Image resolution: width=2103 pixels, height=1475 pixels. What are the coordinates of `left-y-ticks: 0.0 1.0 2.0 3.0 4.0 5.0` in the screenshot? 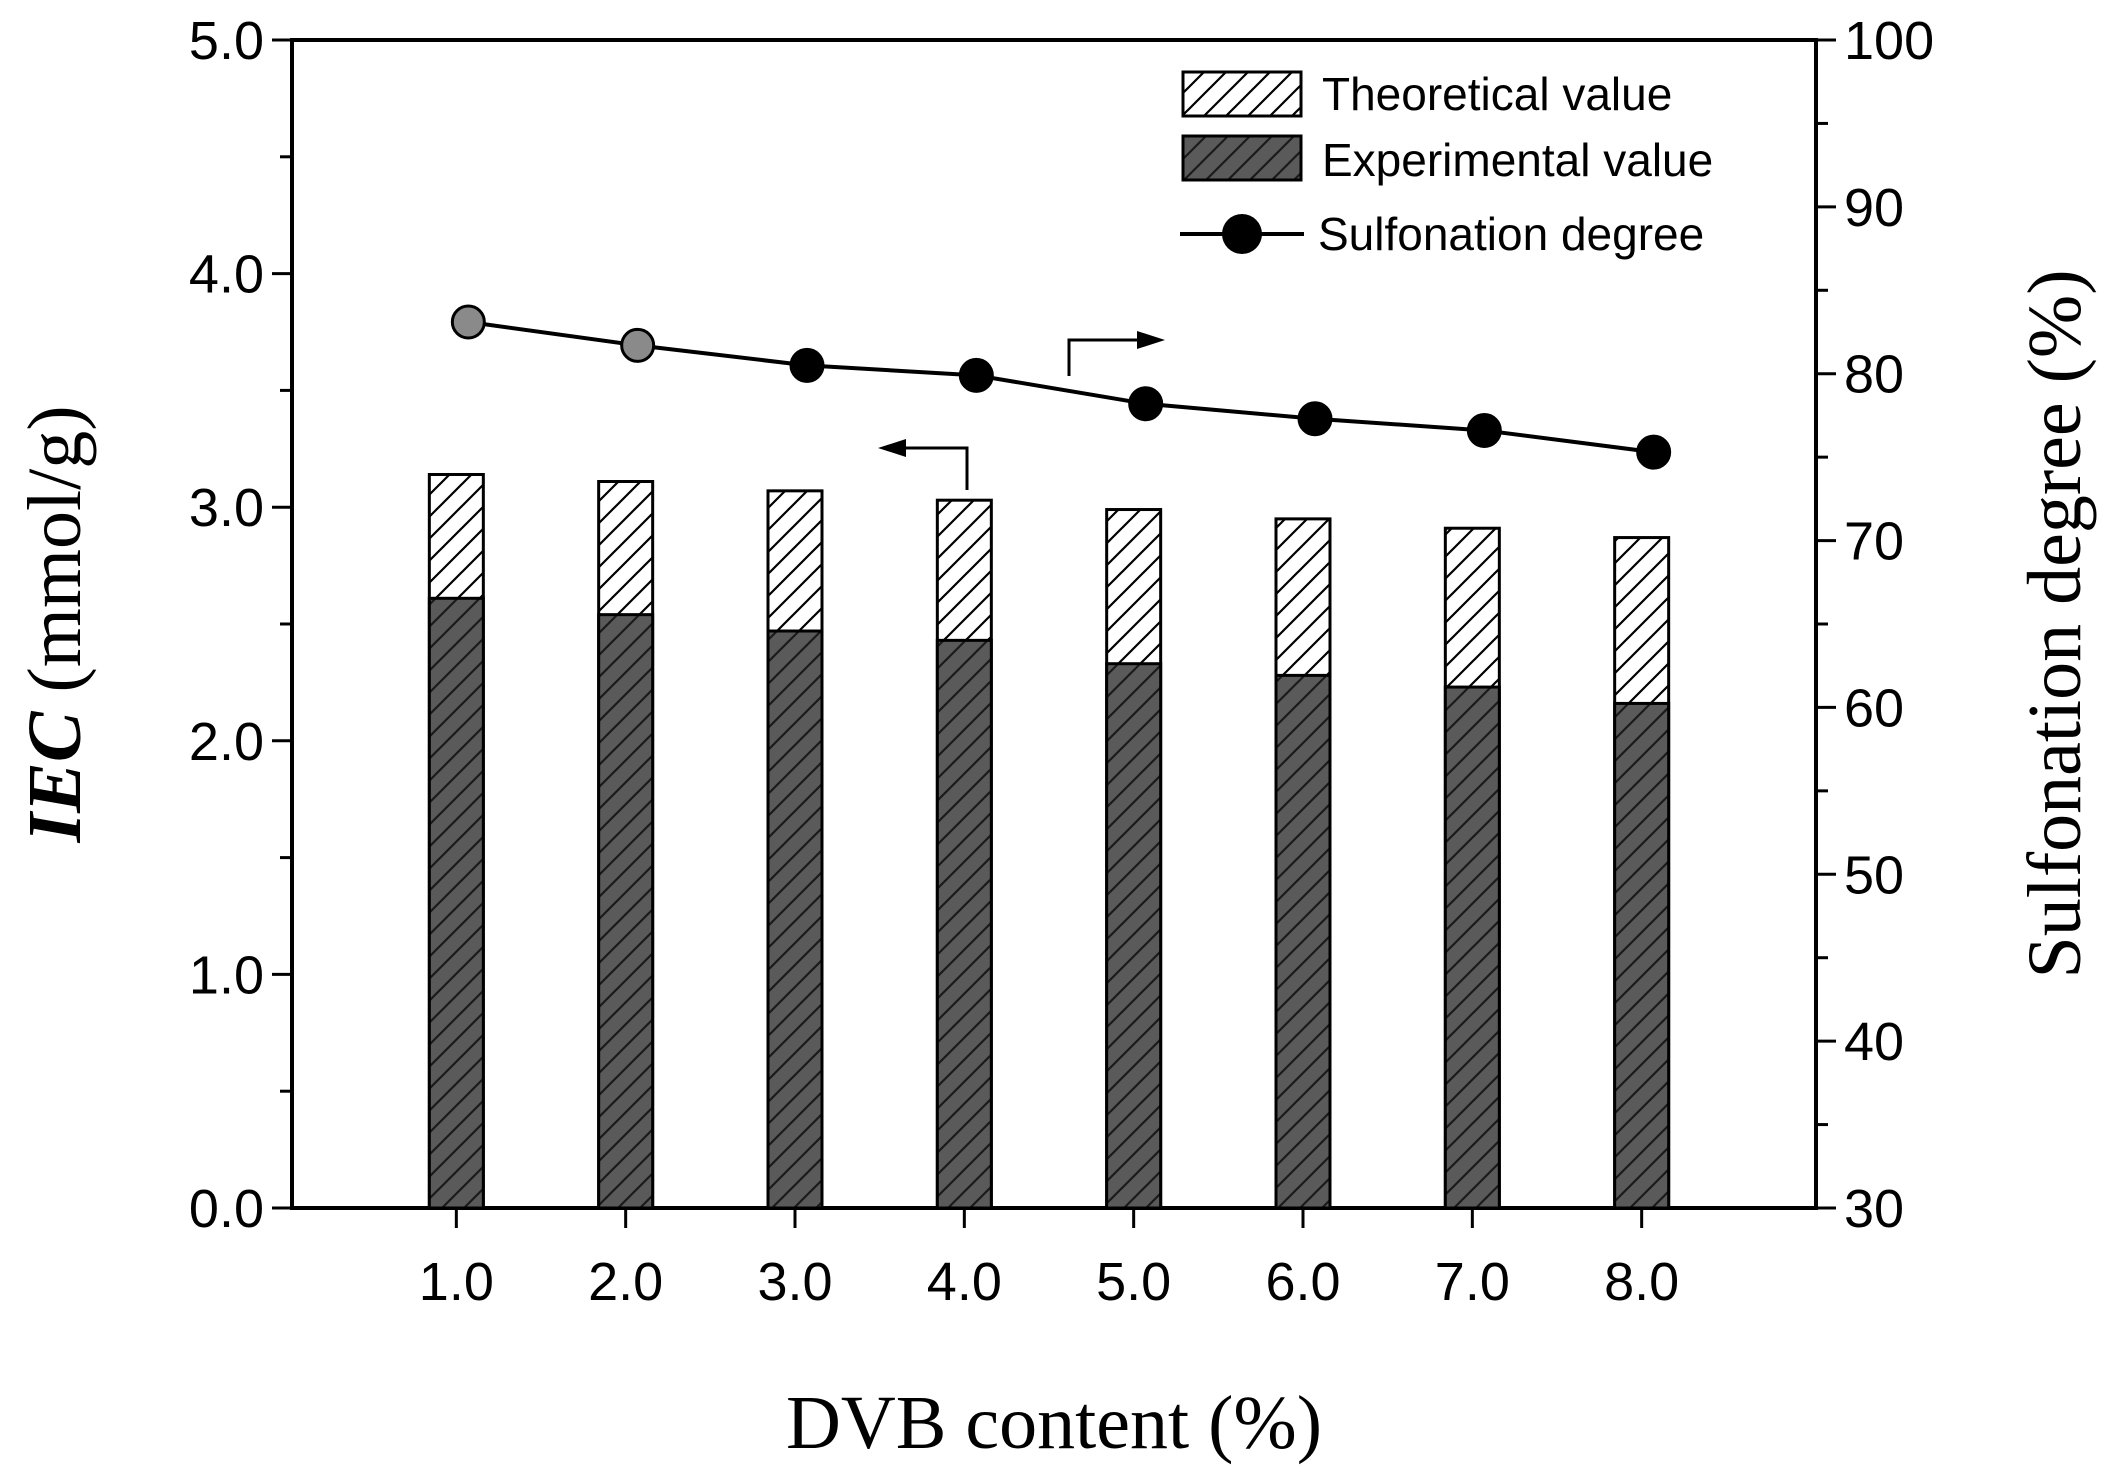 It's located at (240, 625).